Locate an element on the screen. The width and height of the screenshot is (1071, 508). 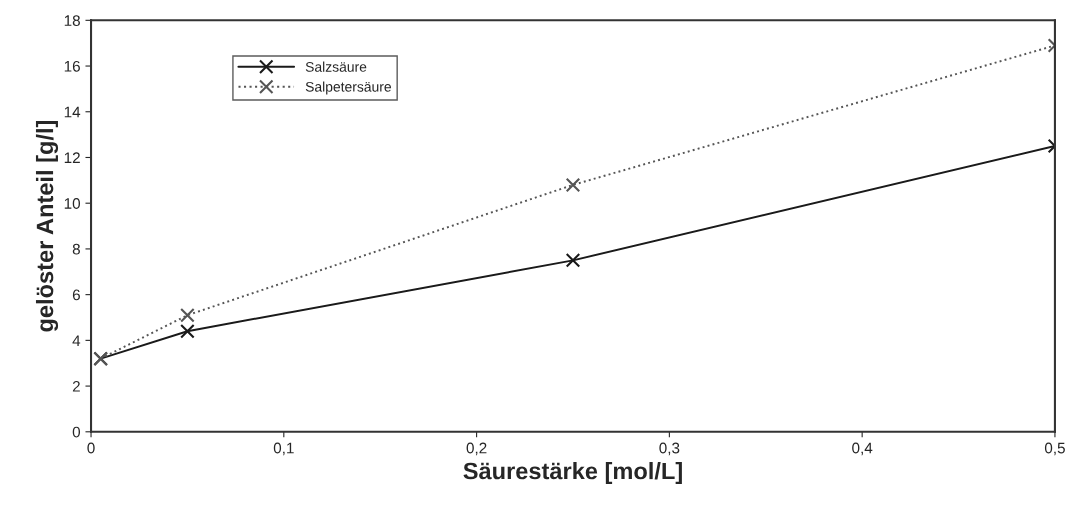
y-tick-label: 12 is located at coordinates (72, 158).